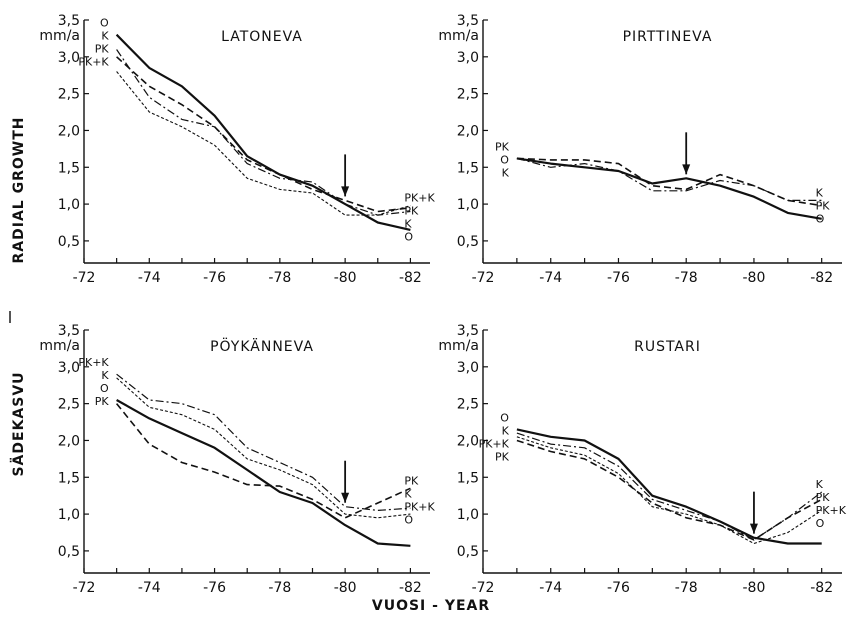  What do you see at coordinates (19, 424) in the screenshot?
I see `y-axis-label-fi: SÄDEKASVU` at bounding box center [19, 424].